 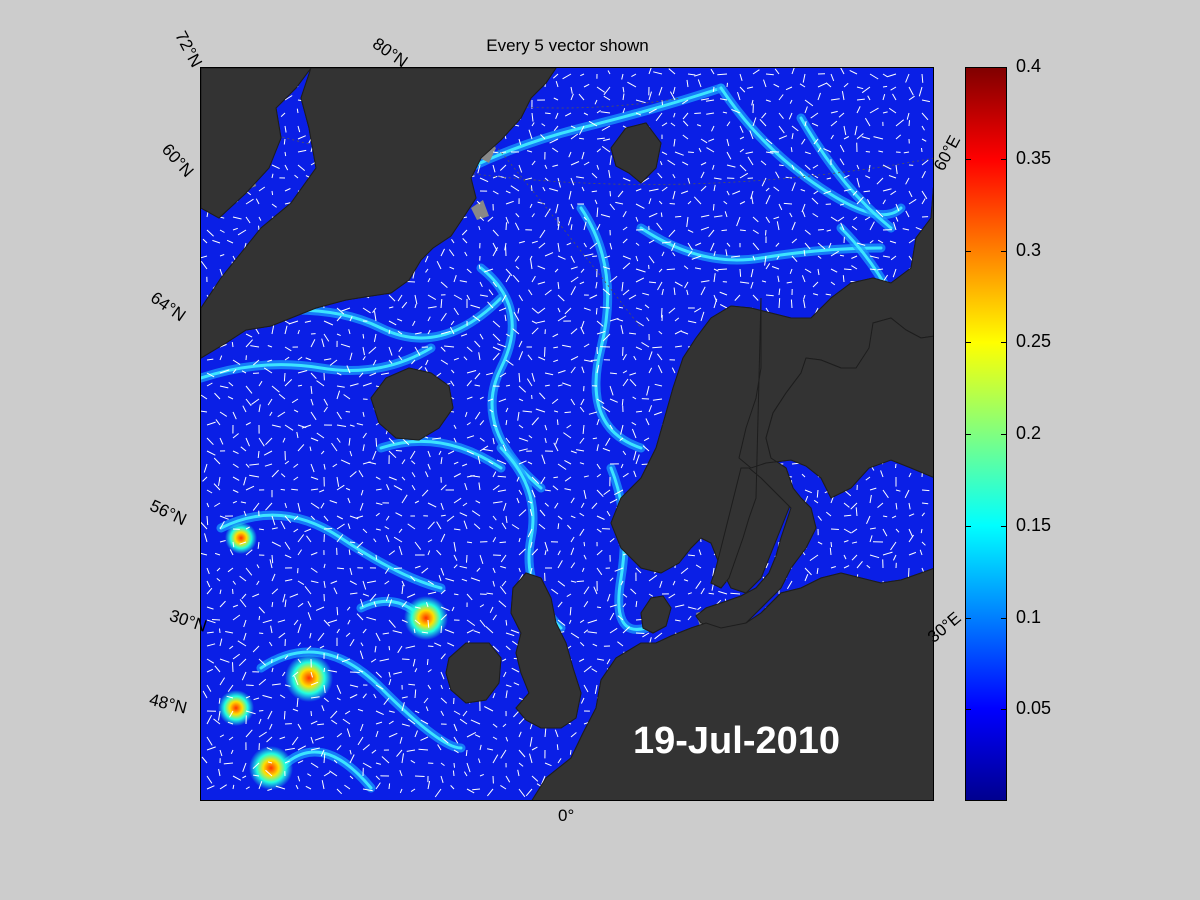 I want to click on colorbar-tick-label: 0.25, so click(x=1033, y=341).